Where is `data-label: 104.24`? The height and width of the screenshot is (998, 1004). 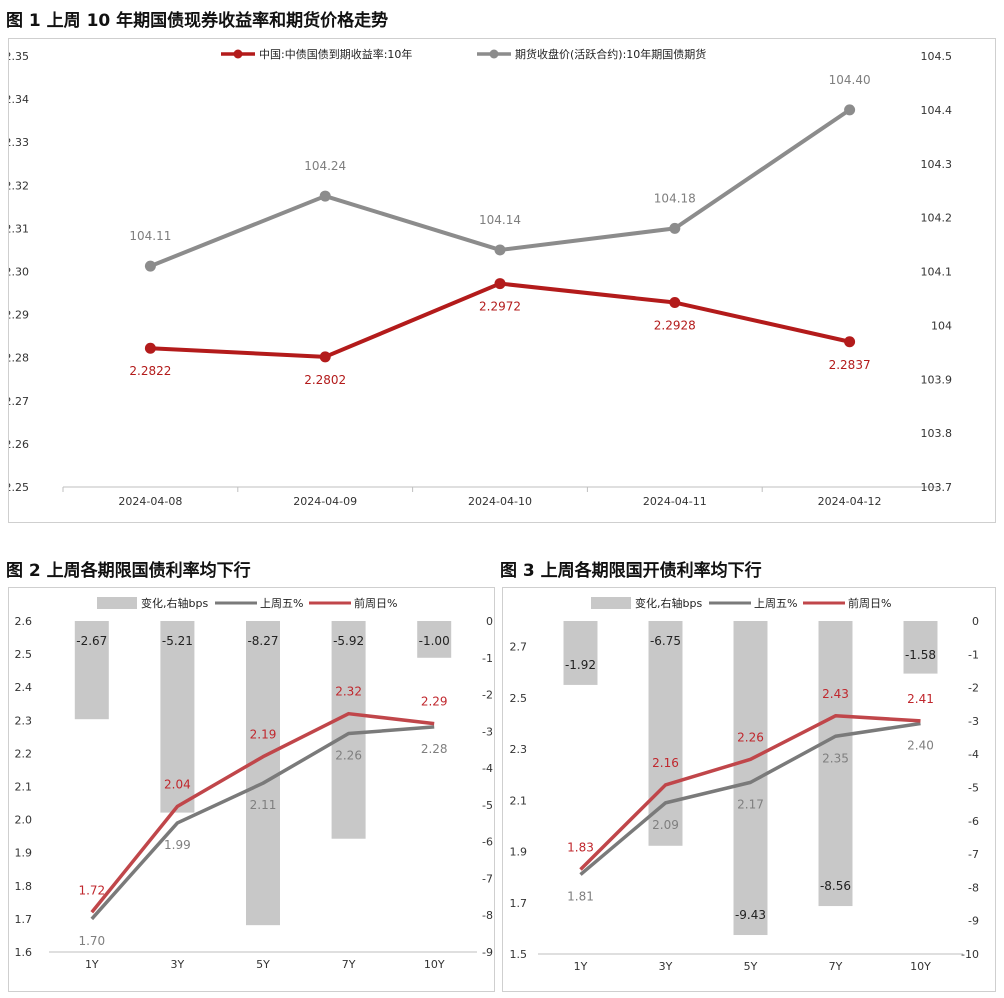 data-label: 104.24 is located at coordinates (325, 166).